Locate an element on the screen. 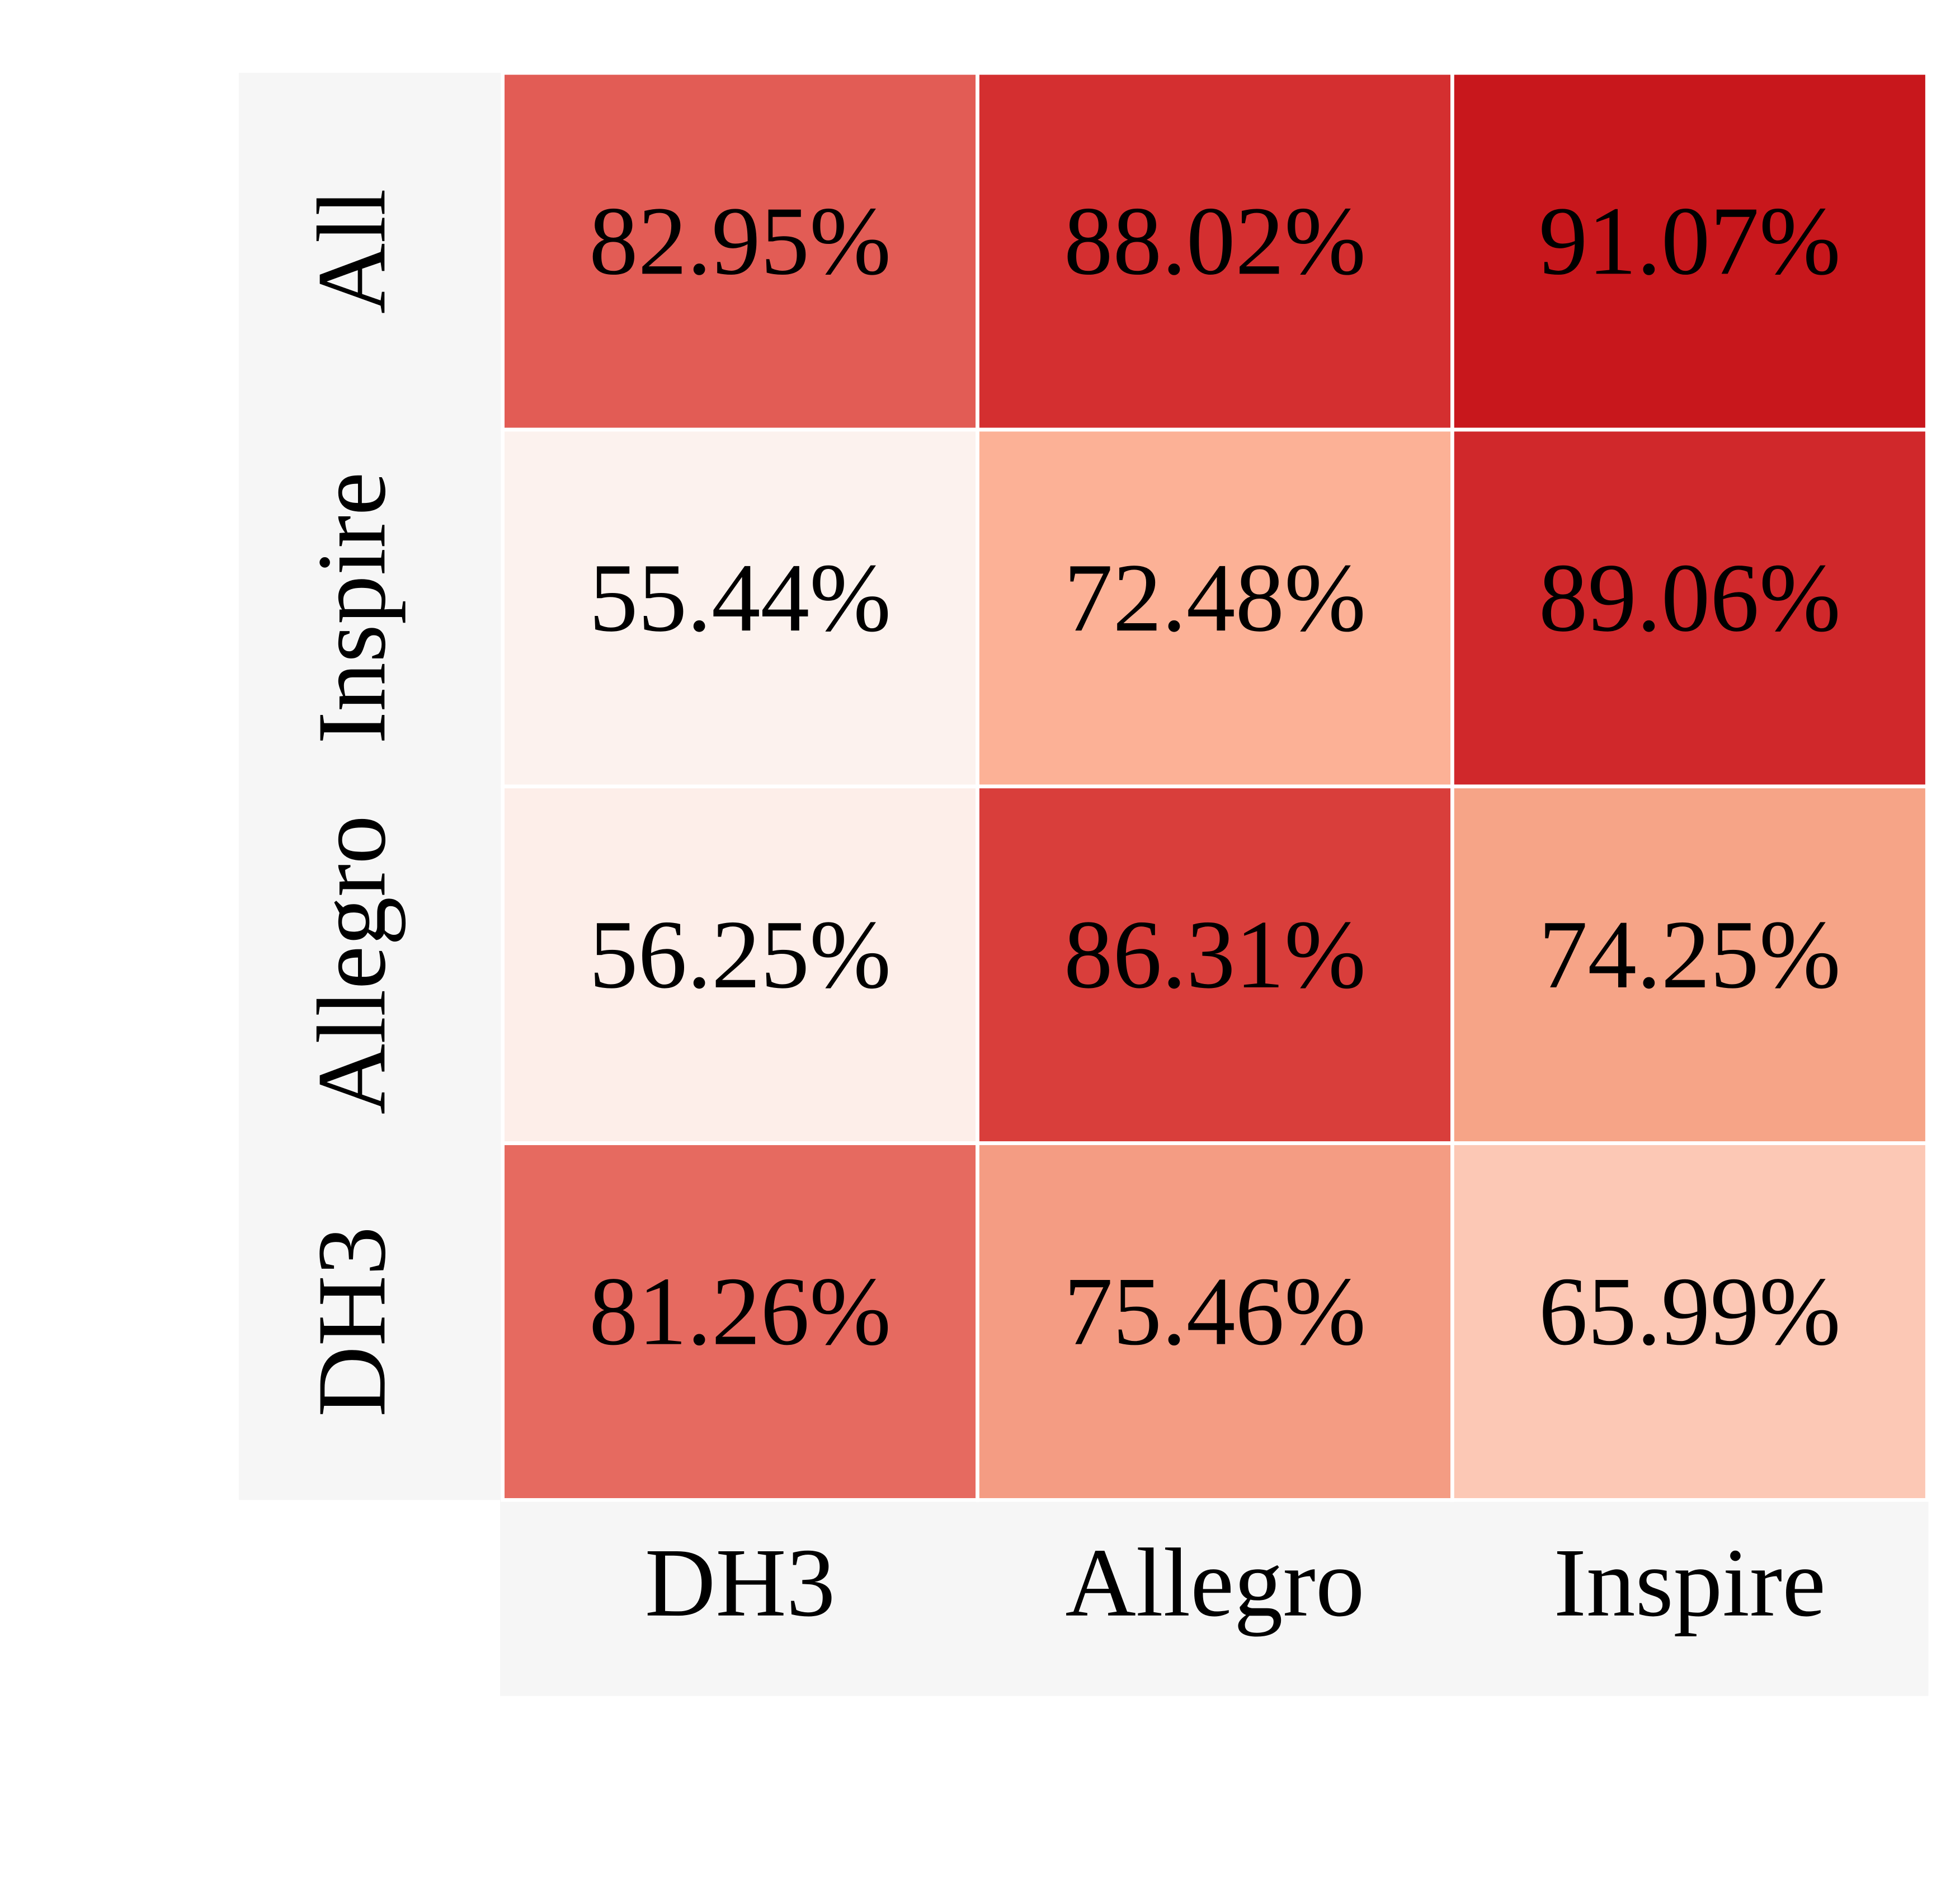 This screenshot has height=1897, width=1960. y-tick-label: Allegro is located at coordinates (351, 964).